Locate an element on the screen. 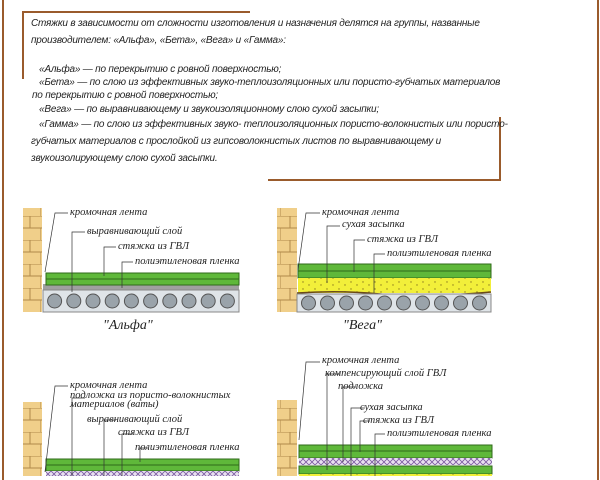 This screenshot has height=480, width=600. box-border-top is located at coordinates (136, 12).